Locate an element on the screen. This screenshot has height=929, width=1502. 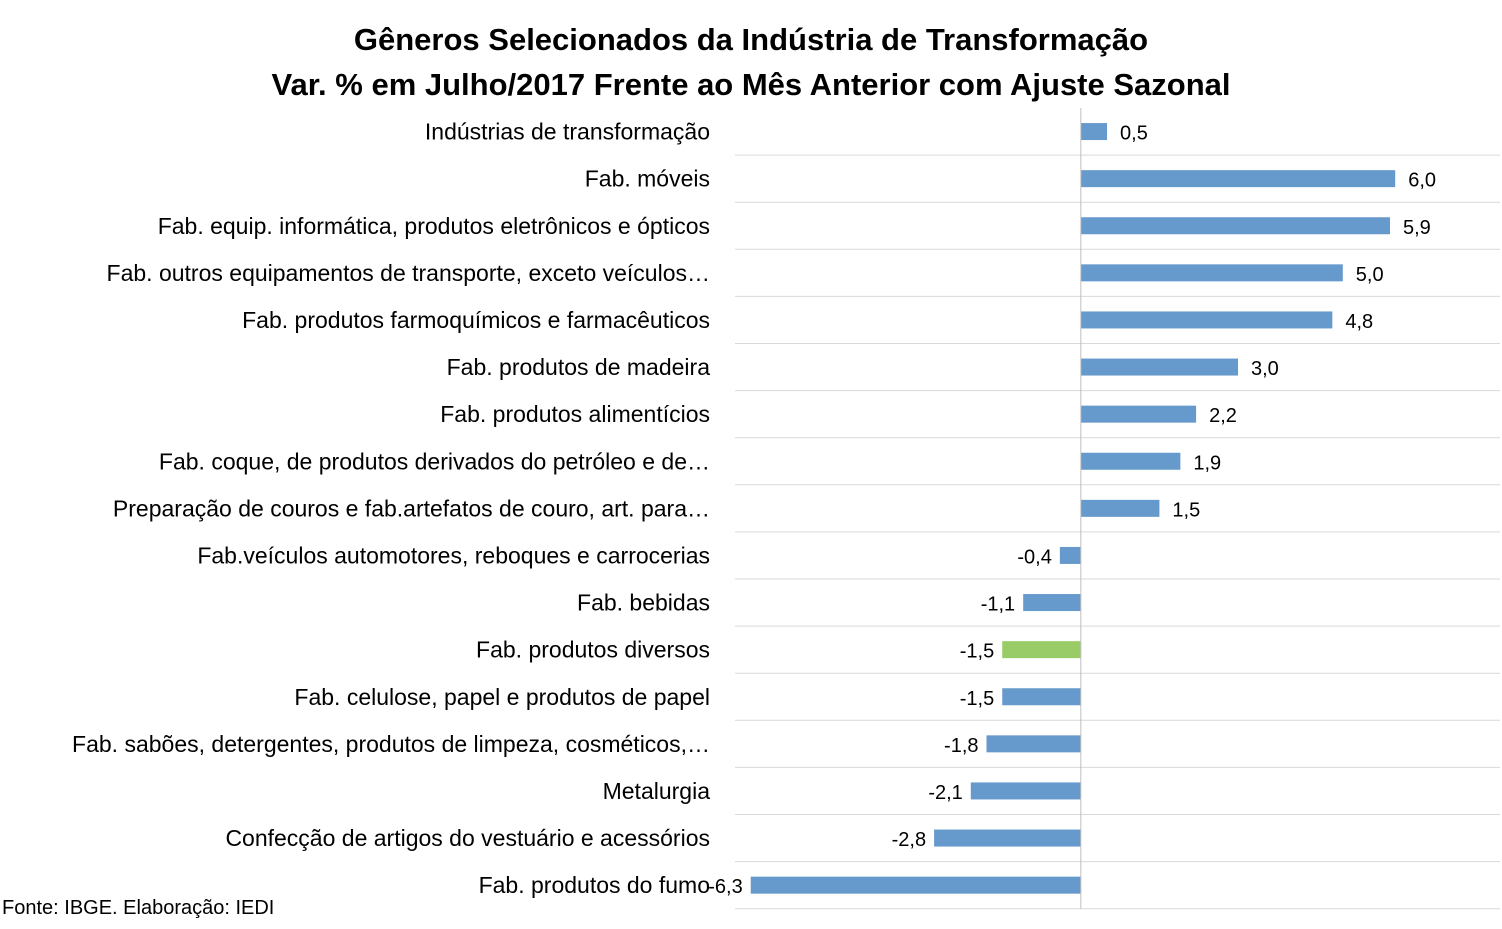
category-label: Fab. produtos do fumo is located at coordinates (594, 885).